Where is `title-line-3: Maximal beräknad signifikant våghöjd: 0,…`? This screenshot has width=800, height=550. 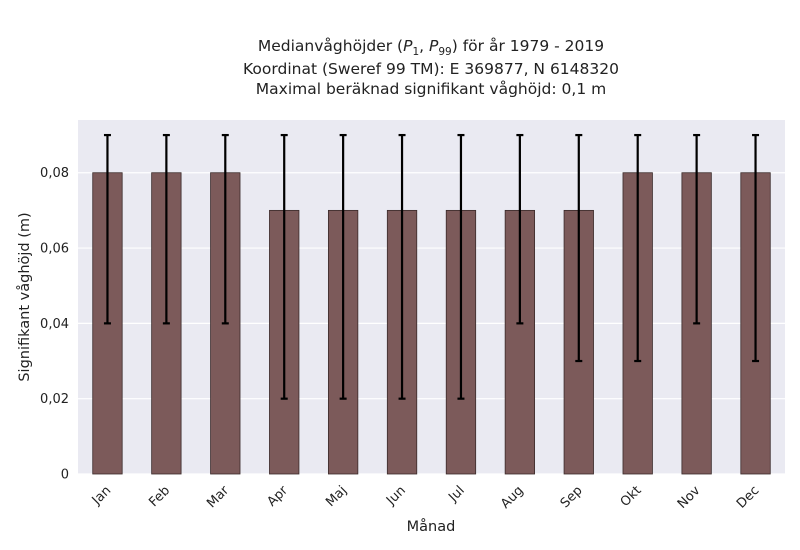 title-line-3: Maximal beräknad signifikant våghöjd: 0,… is located at coordinates (431, 89).